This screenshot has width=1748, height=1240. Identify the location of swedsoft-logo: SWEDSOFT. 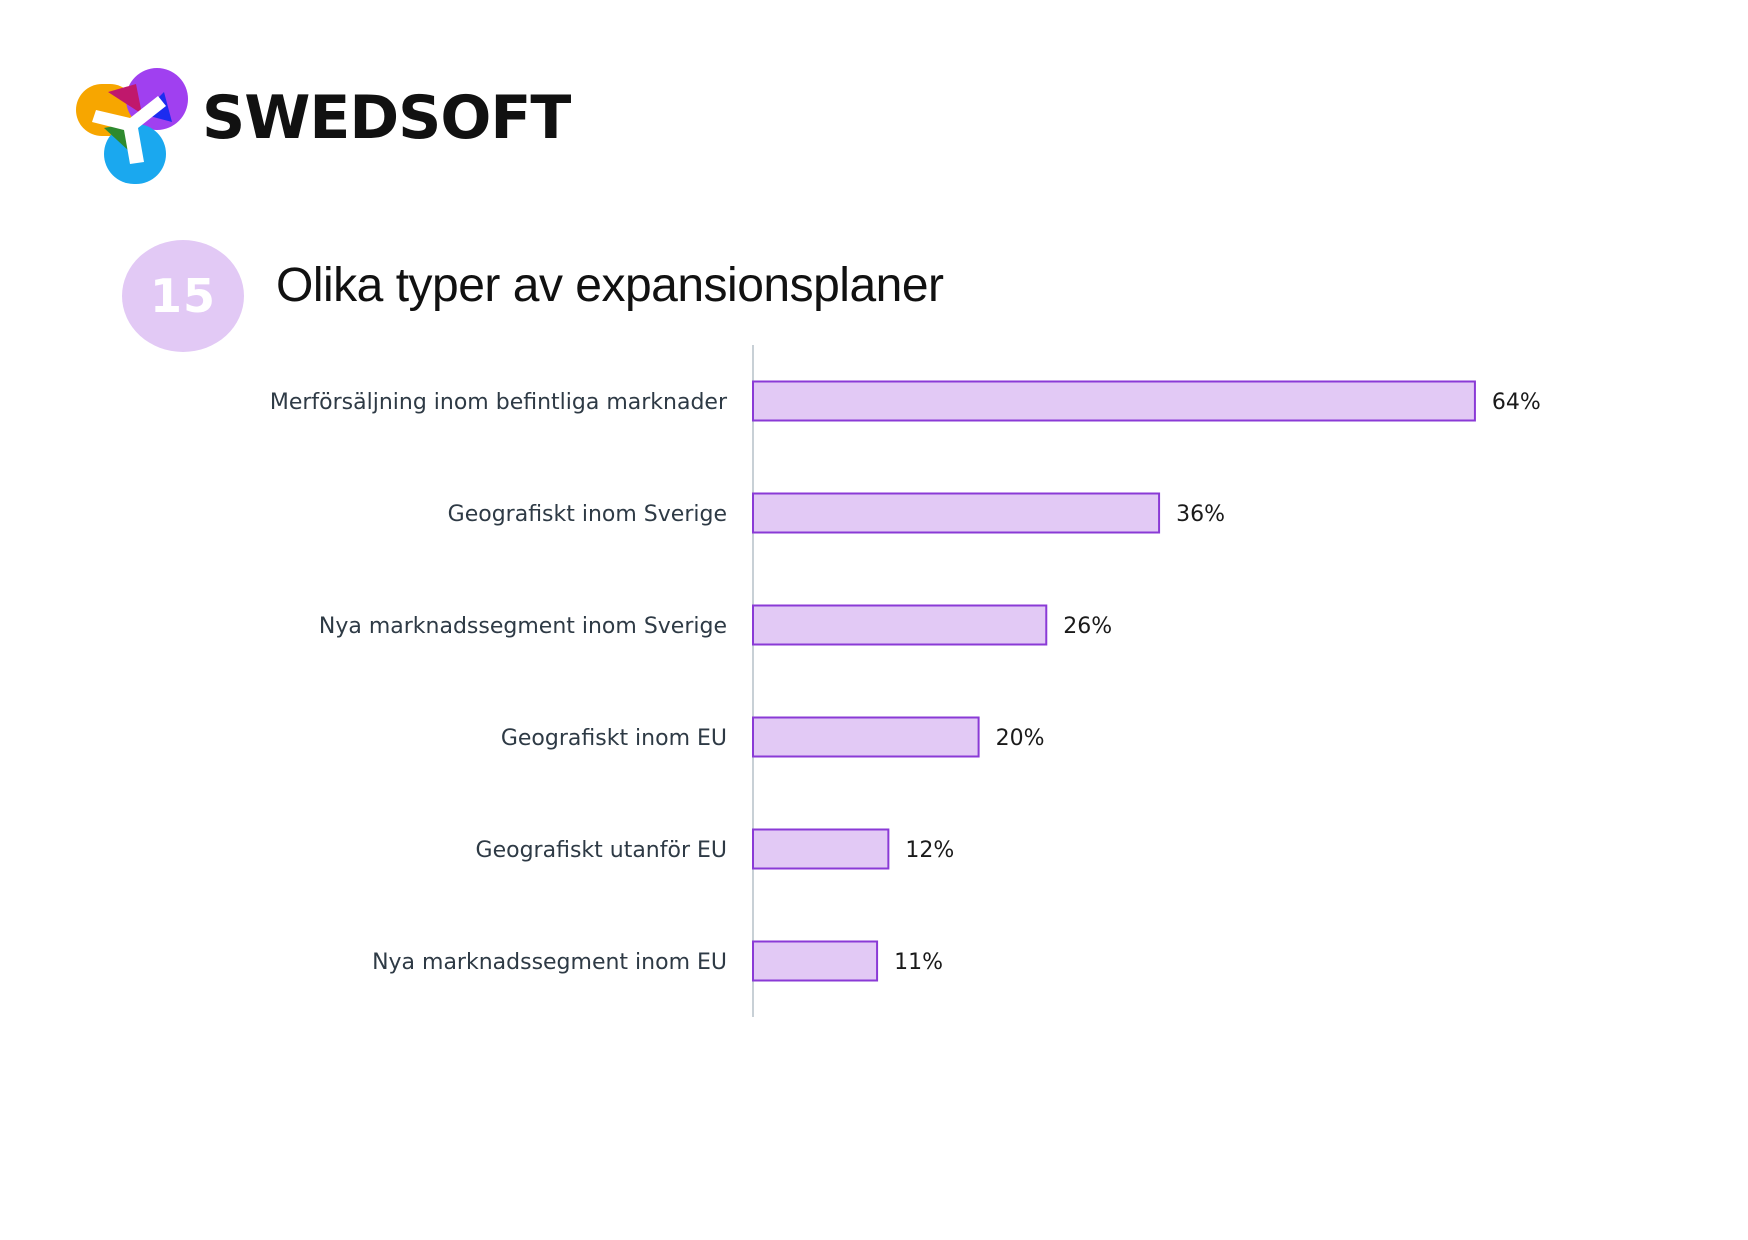
(334, 126).